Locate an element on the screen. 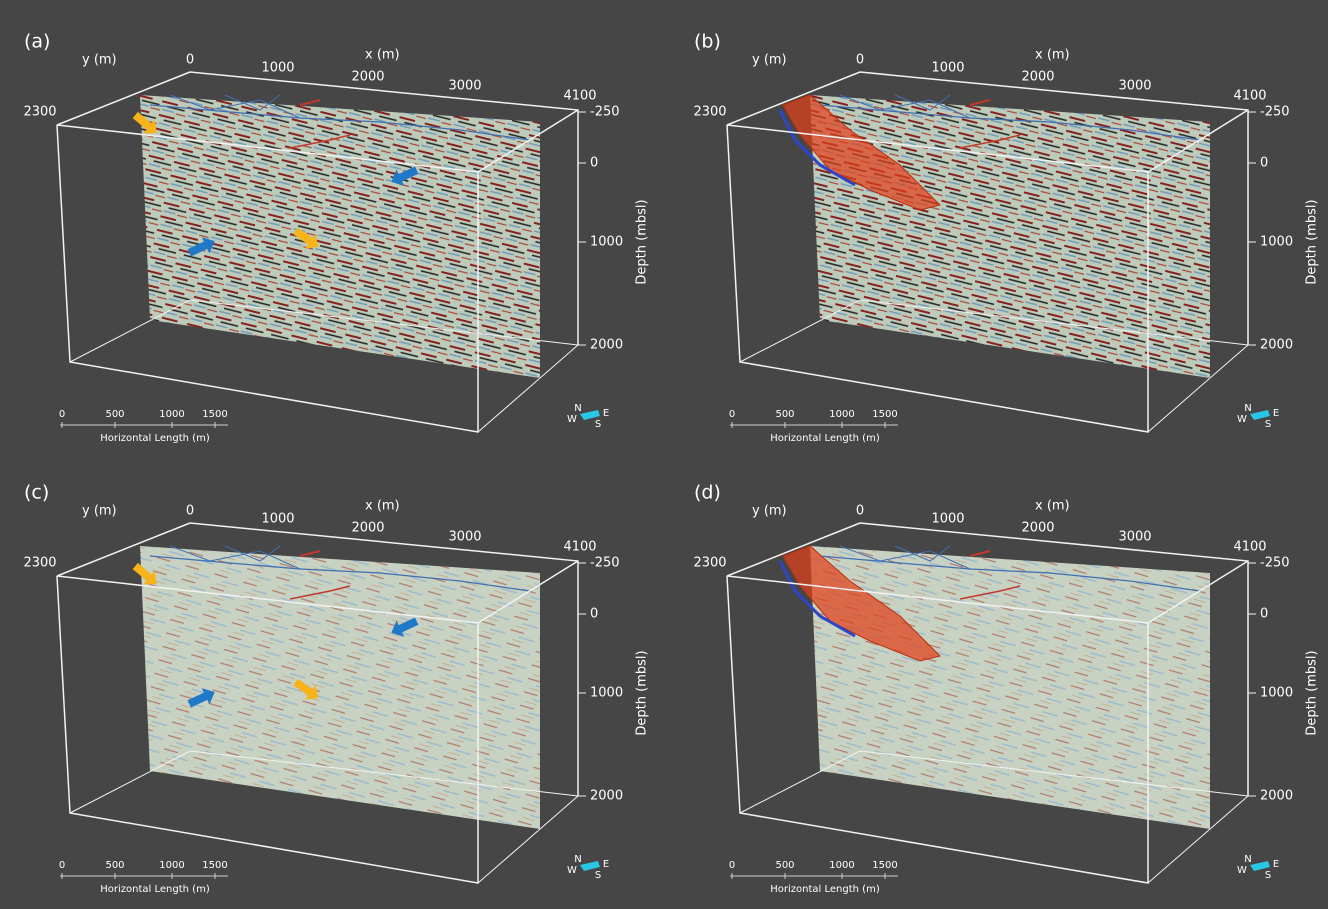  scale-title: Horizontal Length (m) is located at coordinates (825, 438).